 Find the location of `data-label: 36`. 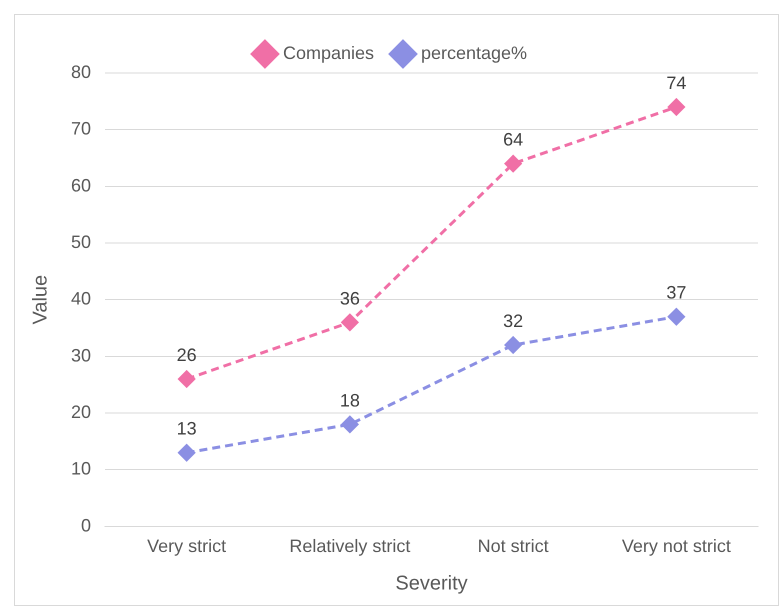

data-label: 36 is located at coordinates (350, 298).